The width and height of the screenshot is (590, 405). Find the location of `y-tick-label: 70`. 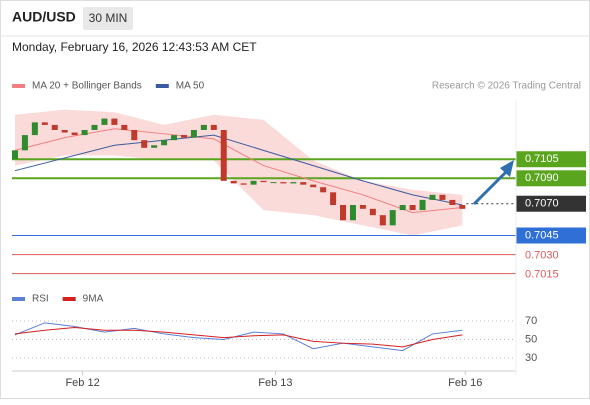

y-tick-label: 70 is located at coordinates (531, 321).